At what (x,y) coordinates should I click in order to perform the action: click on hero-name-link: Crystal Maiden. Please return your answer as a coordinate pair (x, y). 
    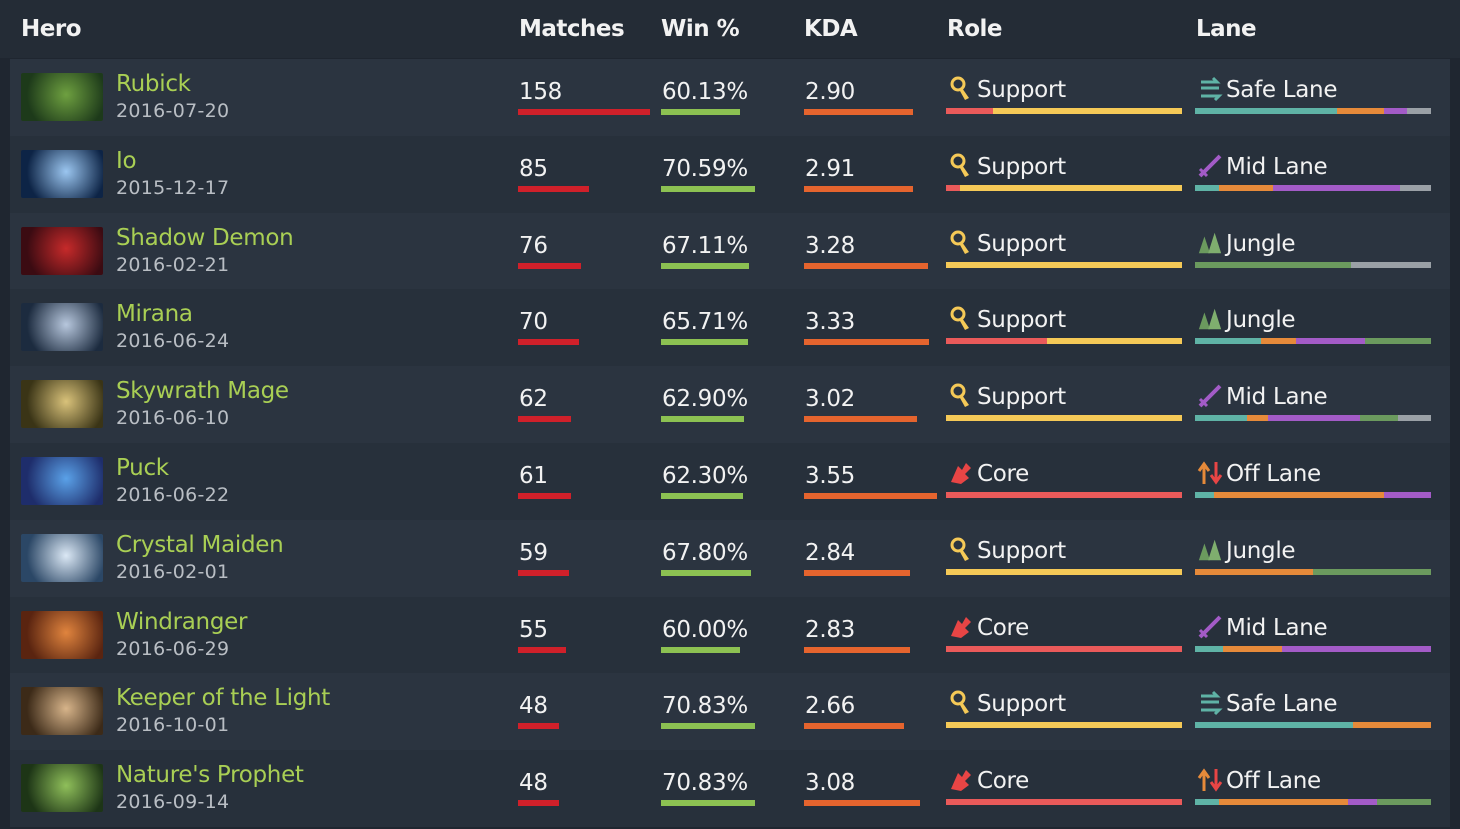
    Looking at the image, I should click on (200, 544).